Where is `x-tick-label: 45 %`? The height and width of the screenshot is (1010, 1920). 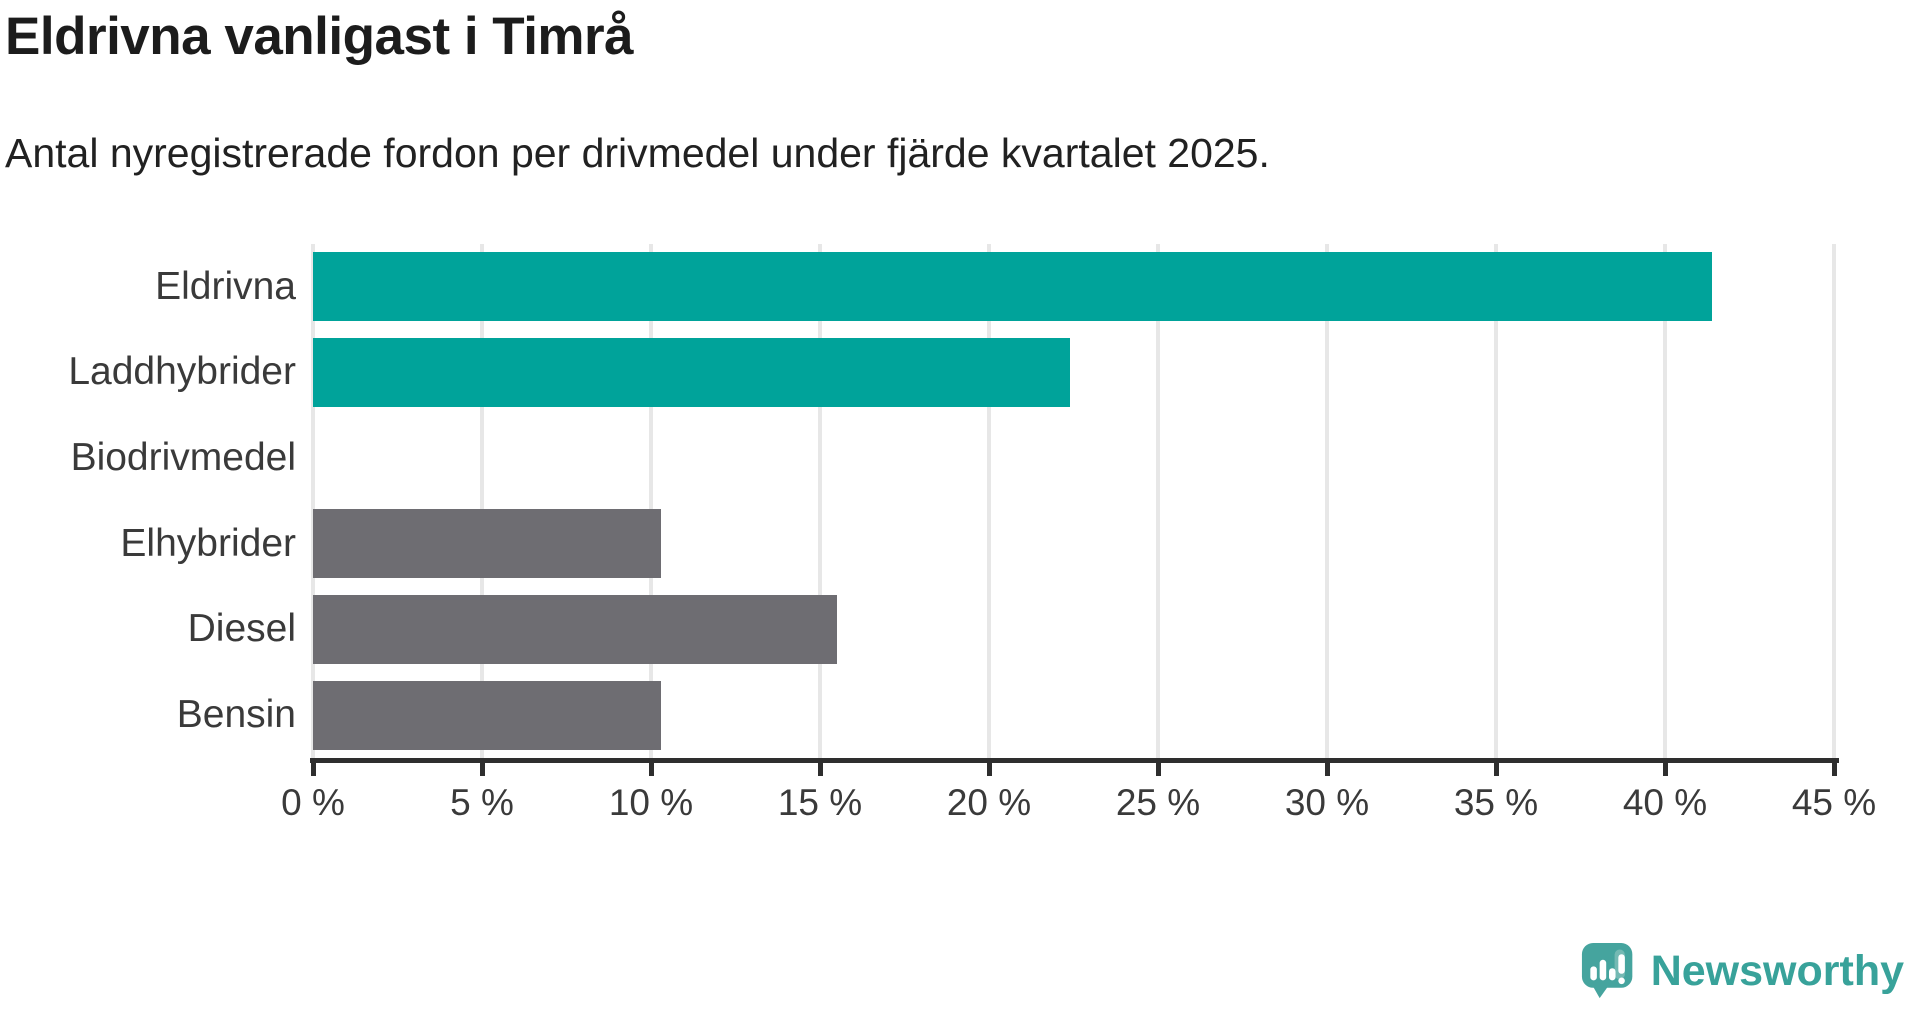
x-tick-label: 45 % is located at coordinates (1834, 802).